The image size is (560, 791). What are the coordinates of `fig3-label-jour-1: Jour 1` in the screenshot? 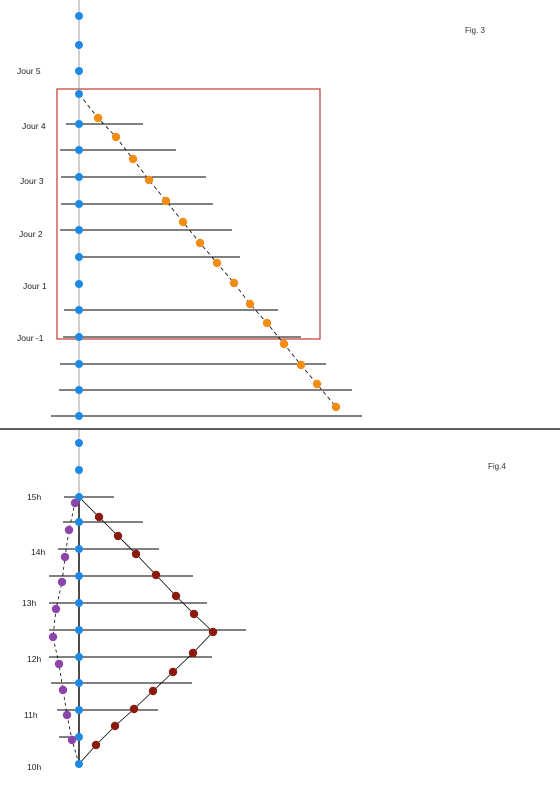 It's located at (35, 286).